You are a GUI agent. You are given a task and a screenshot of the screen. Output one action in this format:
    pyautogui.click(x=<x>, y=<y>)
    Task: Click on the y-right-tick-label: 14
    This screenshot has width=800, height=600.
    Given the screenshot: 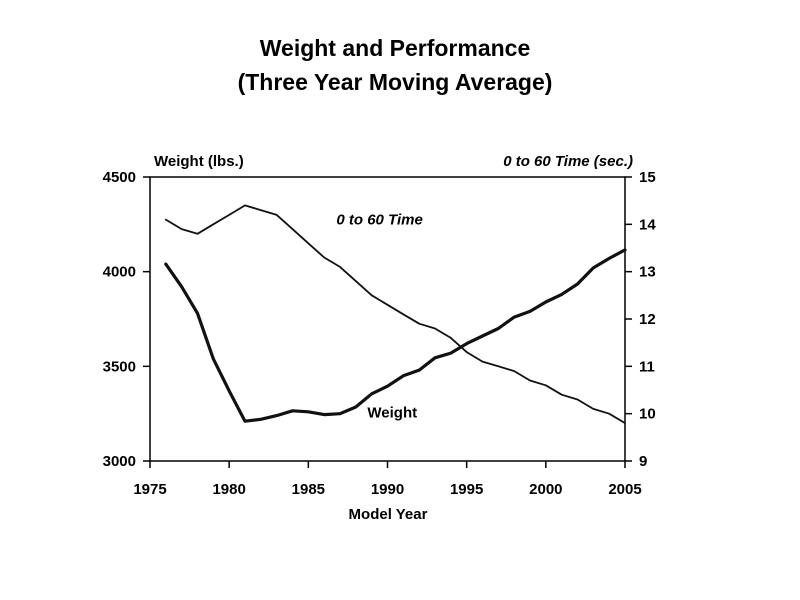 What is the action you would take?
    pyautogui.click(x=647, y=224)
    